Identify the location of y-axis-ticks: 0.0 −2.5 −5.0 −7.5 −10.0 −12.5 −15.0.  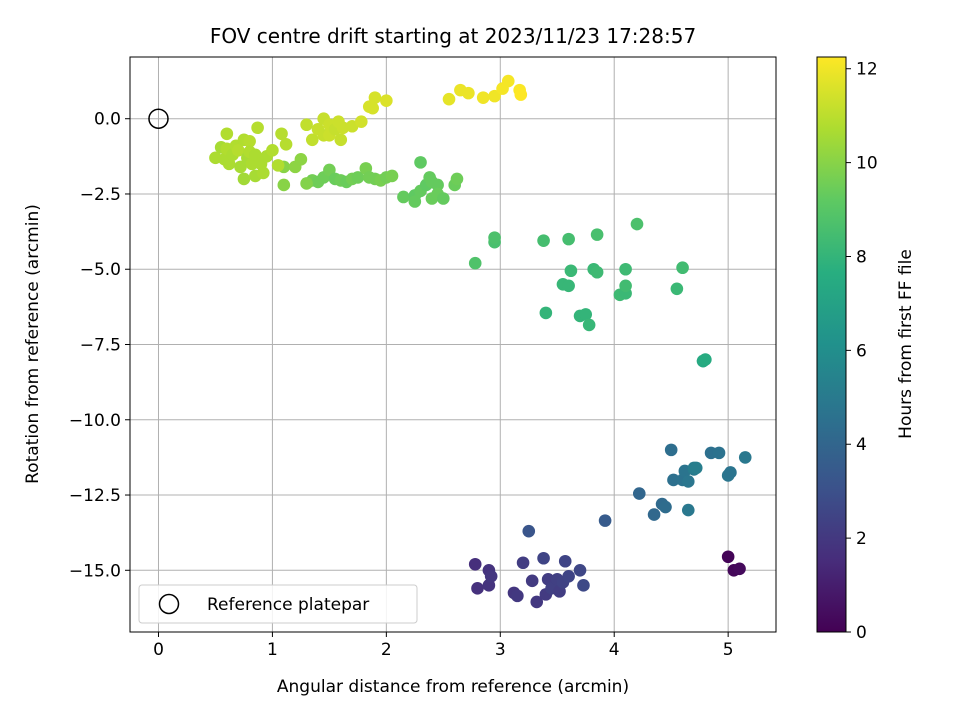
(99, 345).